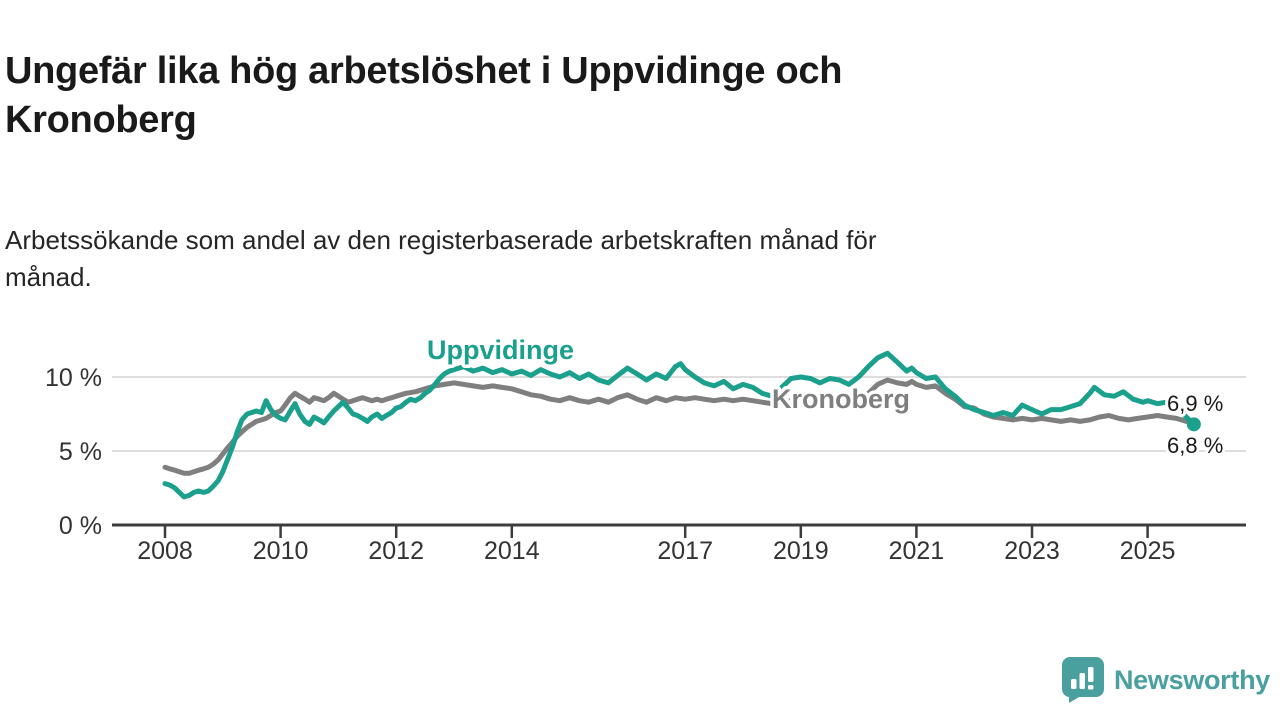 The image size is (1280, 720). What do you see at coordinates (801, 551) in the screenshot?
I see `x-tick-label: 2019` at bounding box center [801, 551].